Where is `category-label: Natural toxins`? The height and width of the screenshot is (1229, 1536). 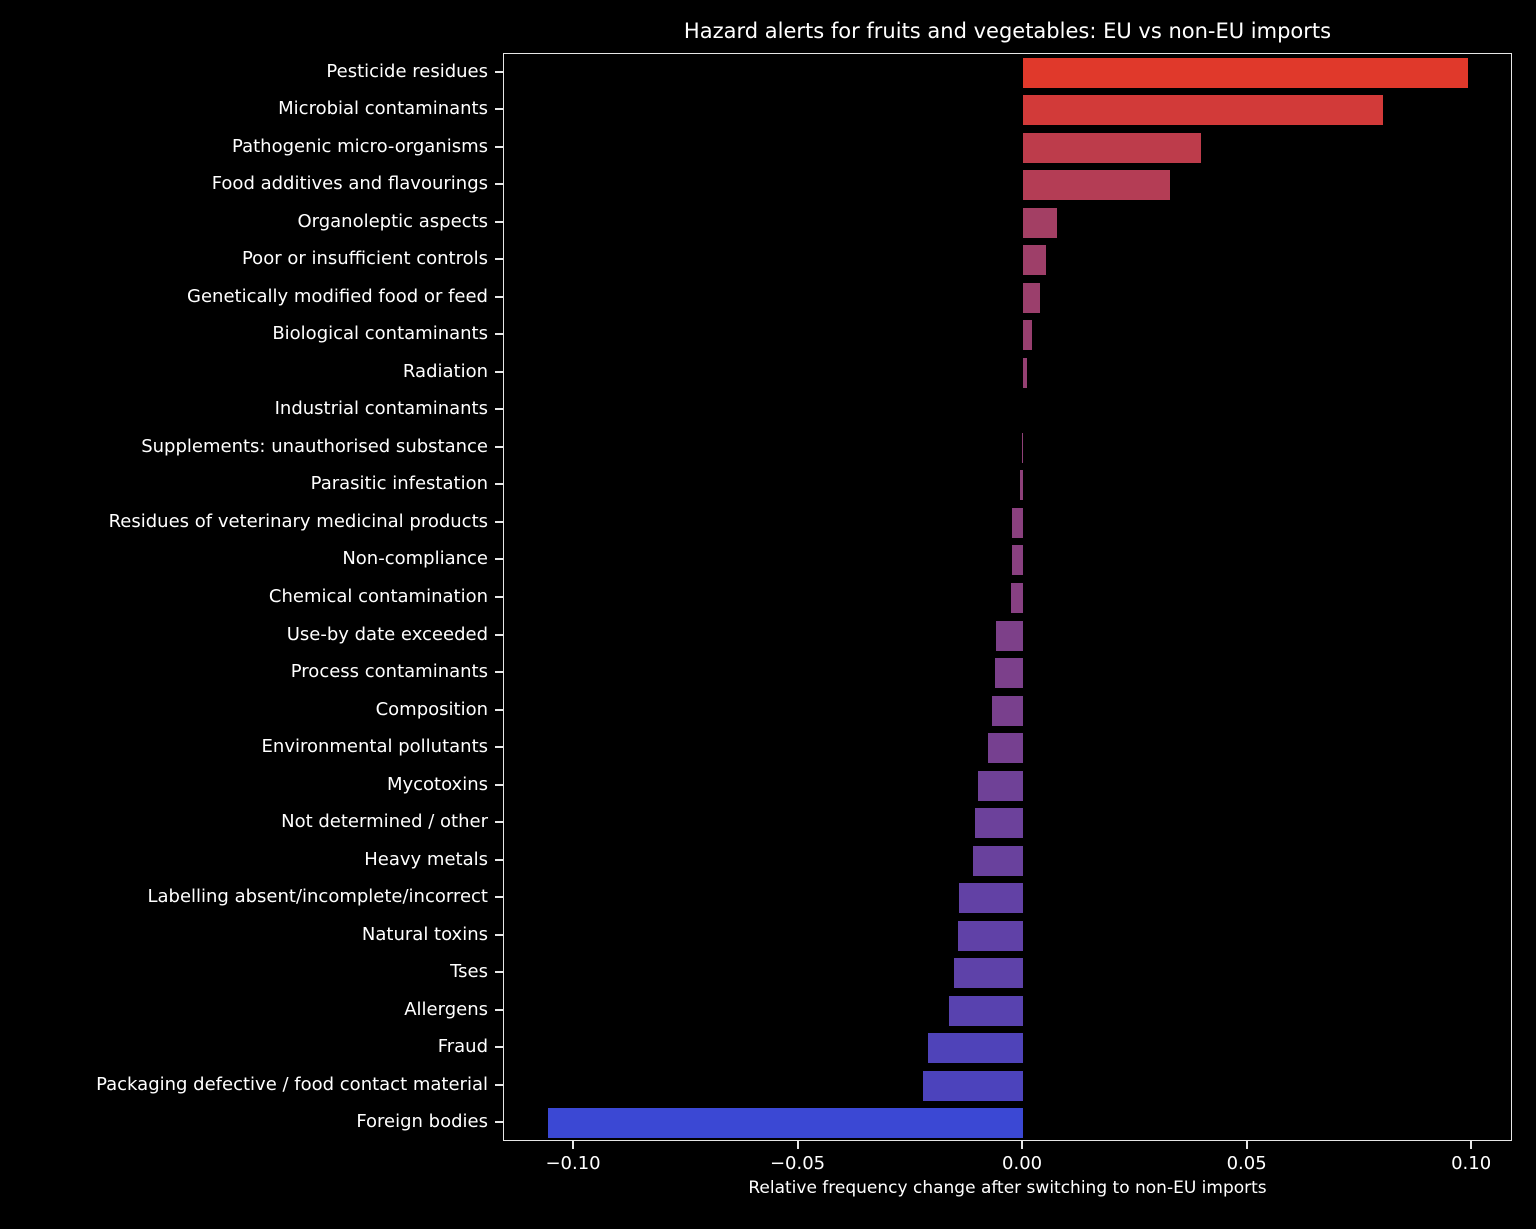 category-label: Natural toxins is located at coordinates (424, 934).